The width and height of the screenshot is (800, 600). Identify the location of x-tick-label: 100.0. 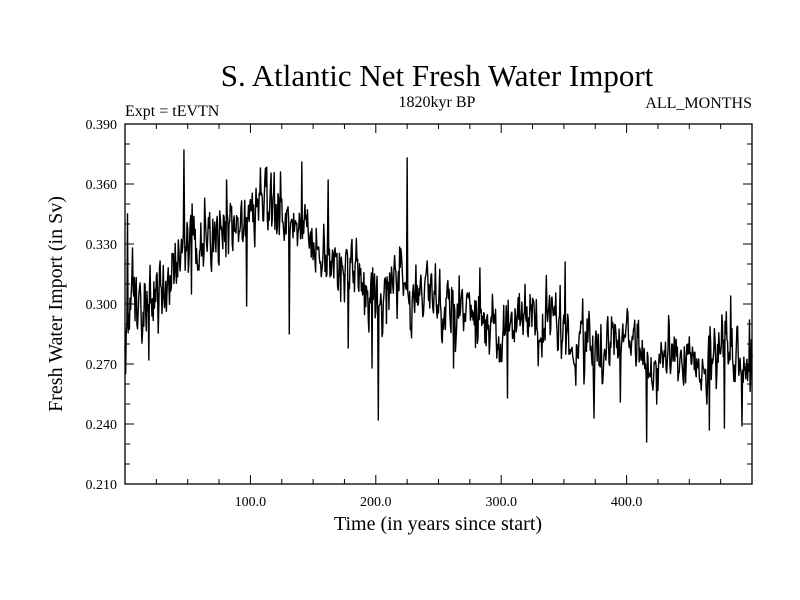
(251, 502).